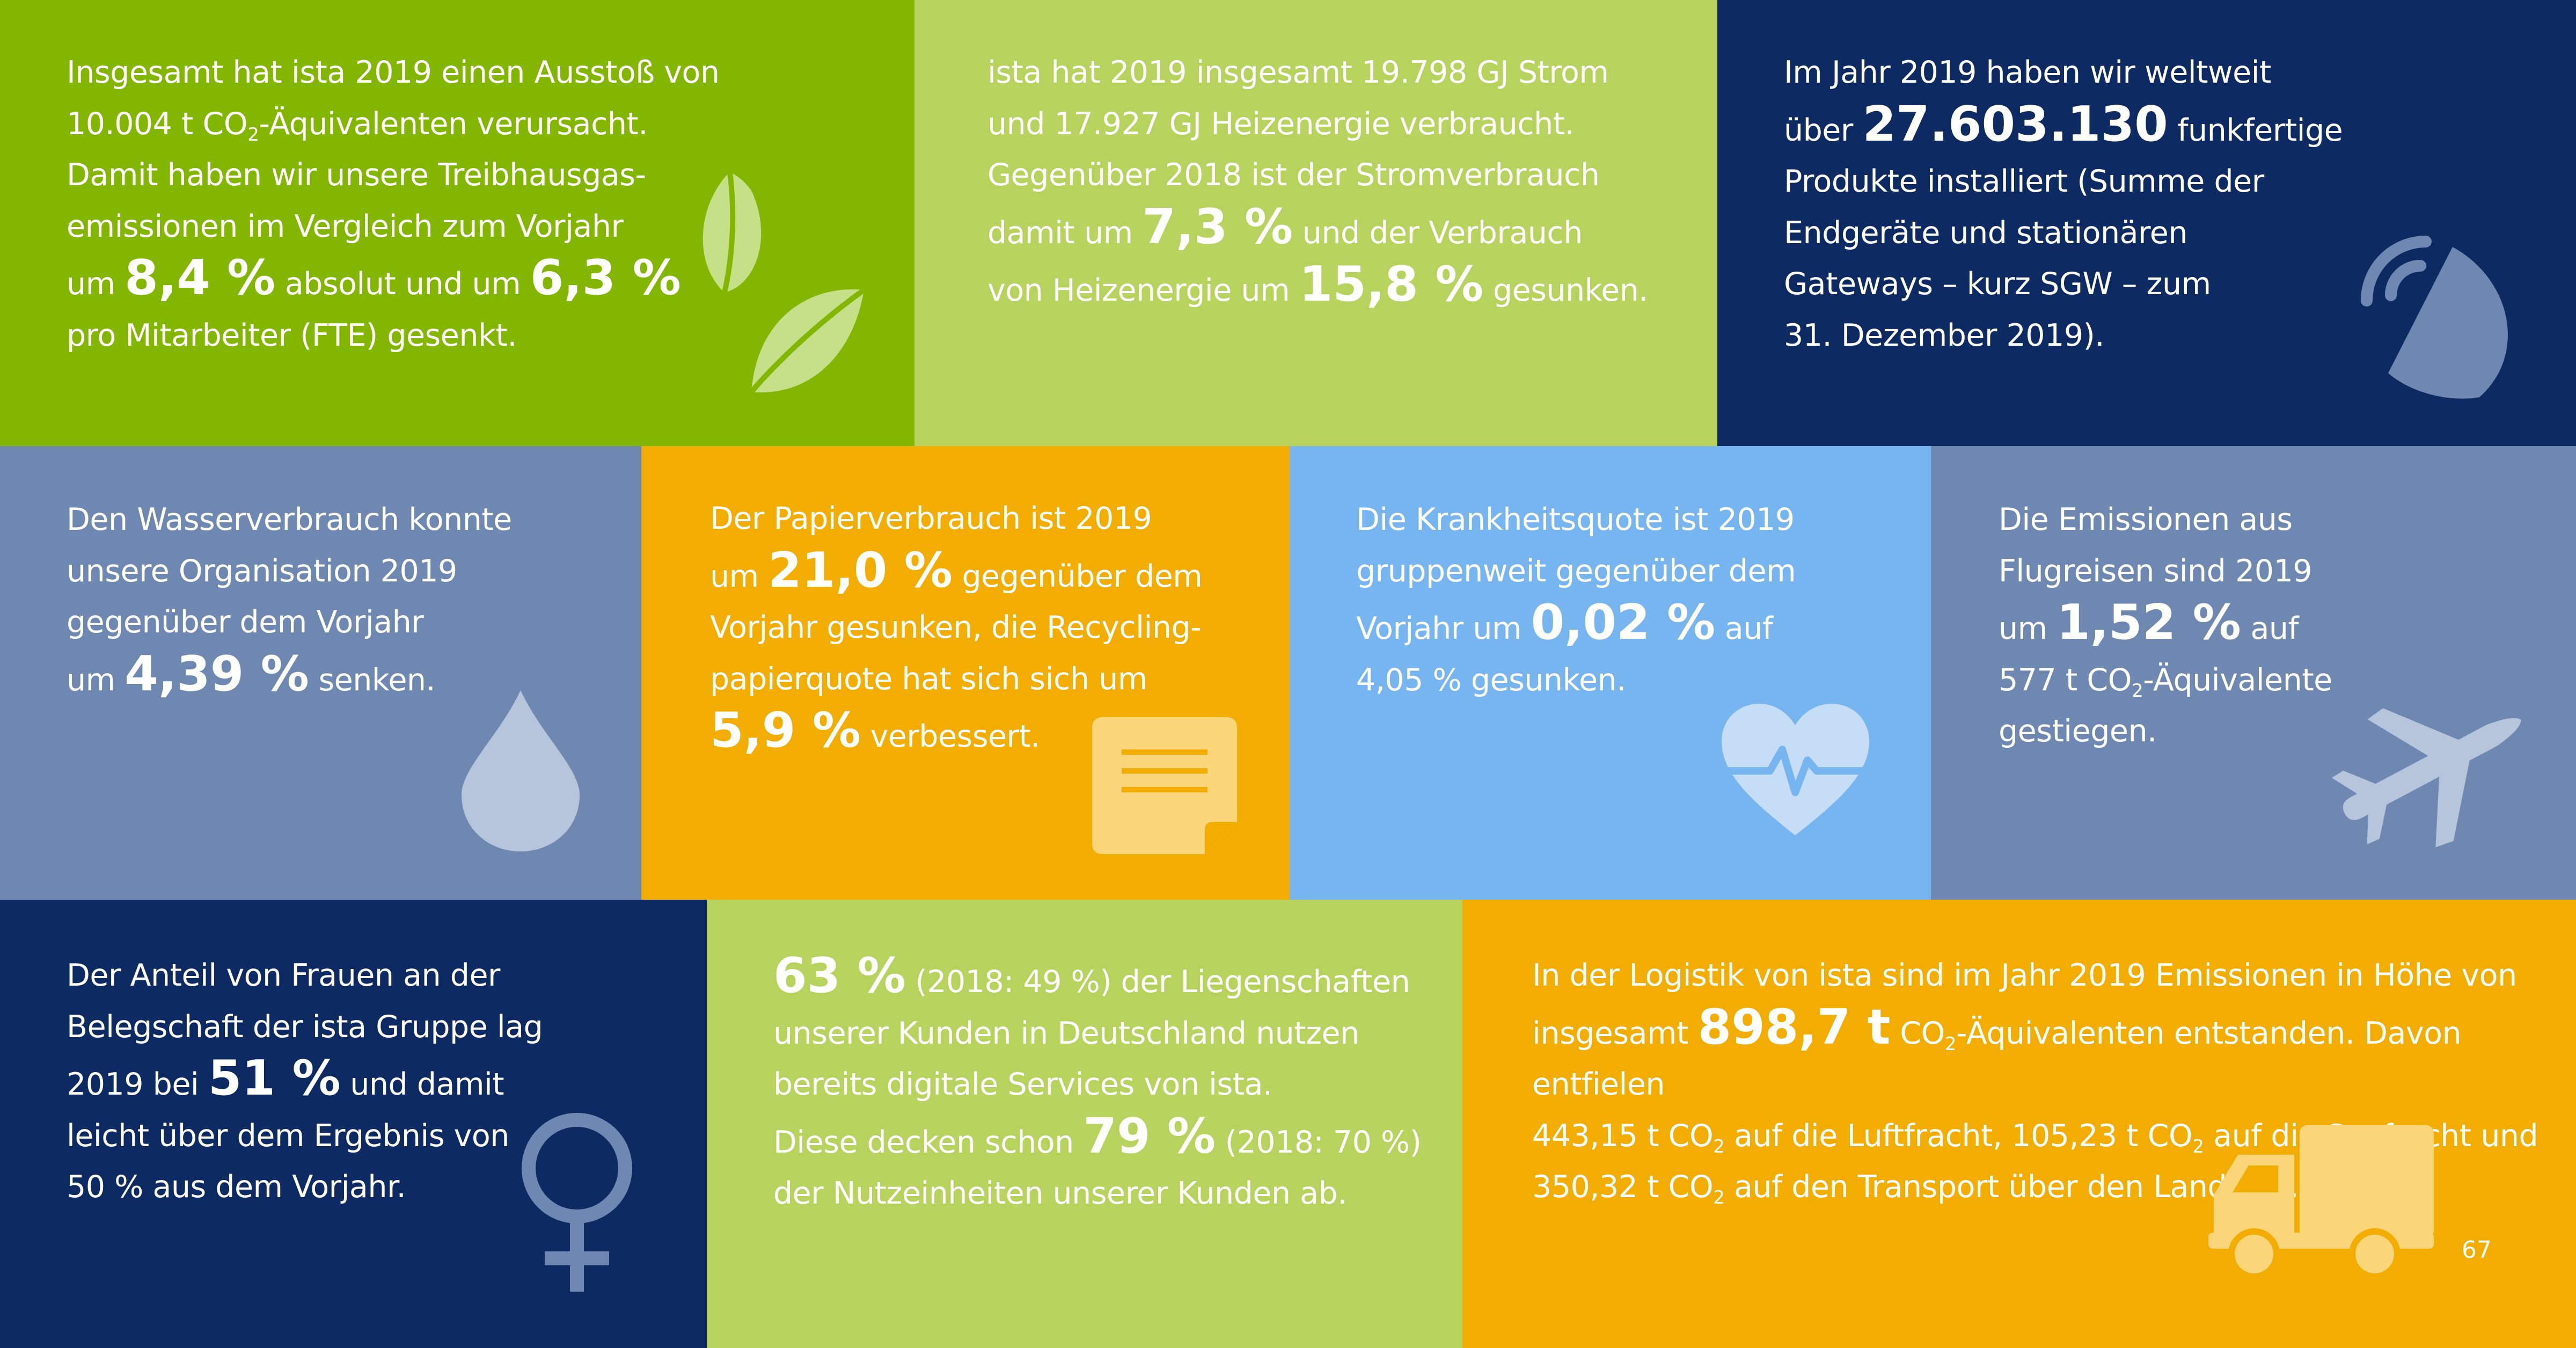  What do you see at coordinates (2434, 317) in the screenshot?
I see `satellite-dish-icon` at bounding box center [2434, 317].